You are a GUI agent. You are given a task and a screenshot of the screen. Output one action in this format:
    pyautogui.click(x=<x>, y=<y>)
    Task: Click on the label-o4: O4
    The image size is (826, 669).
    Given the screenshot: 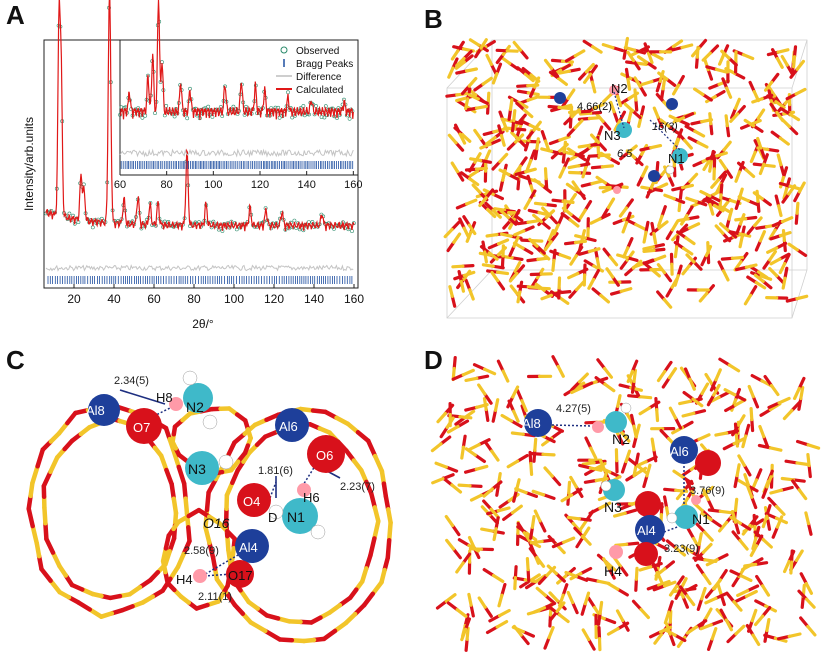 What is the action you would take?
    pyautogui.click(x=251, y=501)
    